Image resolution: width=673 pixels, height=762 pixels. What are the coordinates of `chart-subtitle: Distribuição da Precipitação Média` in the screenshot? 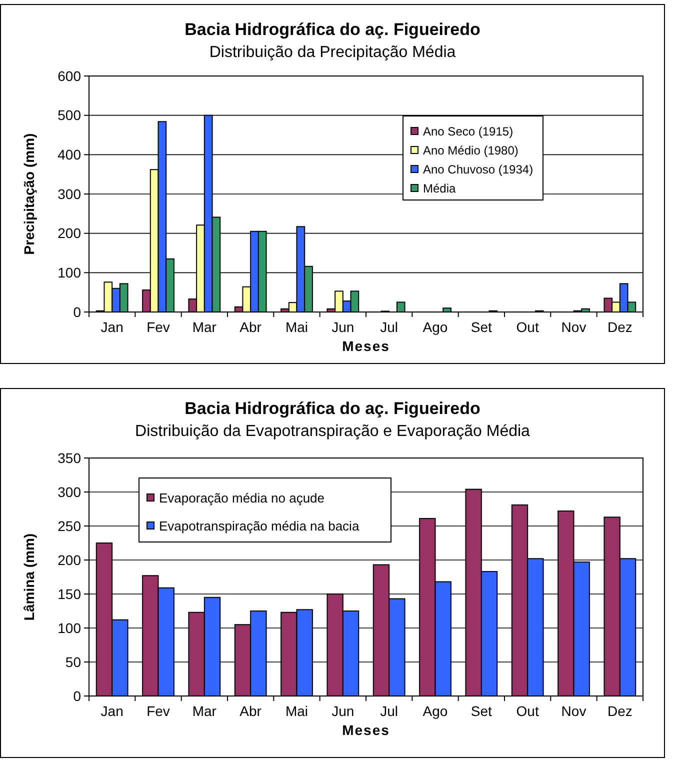 It's located at (332, 52).